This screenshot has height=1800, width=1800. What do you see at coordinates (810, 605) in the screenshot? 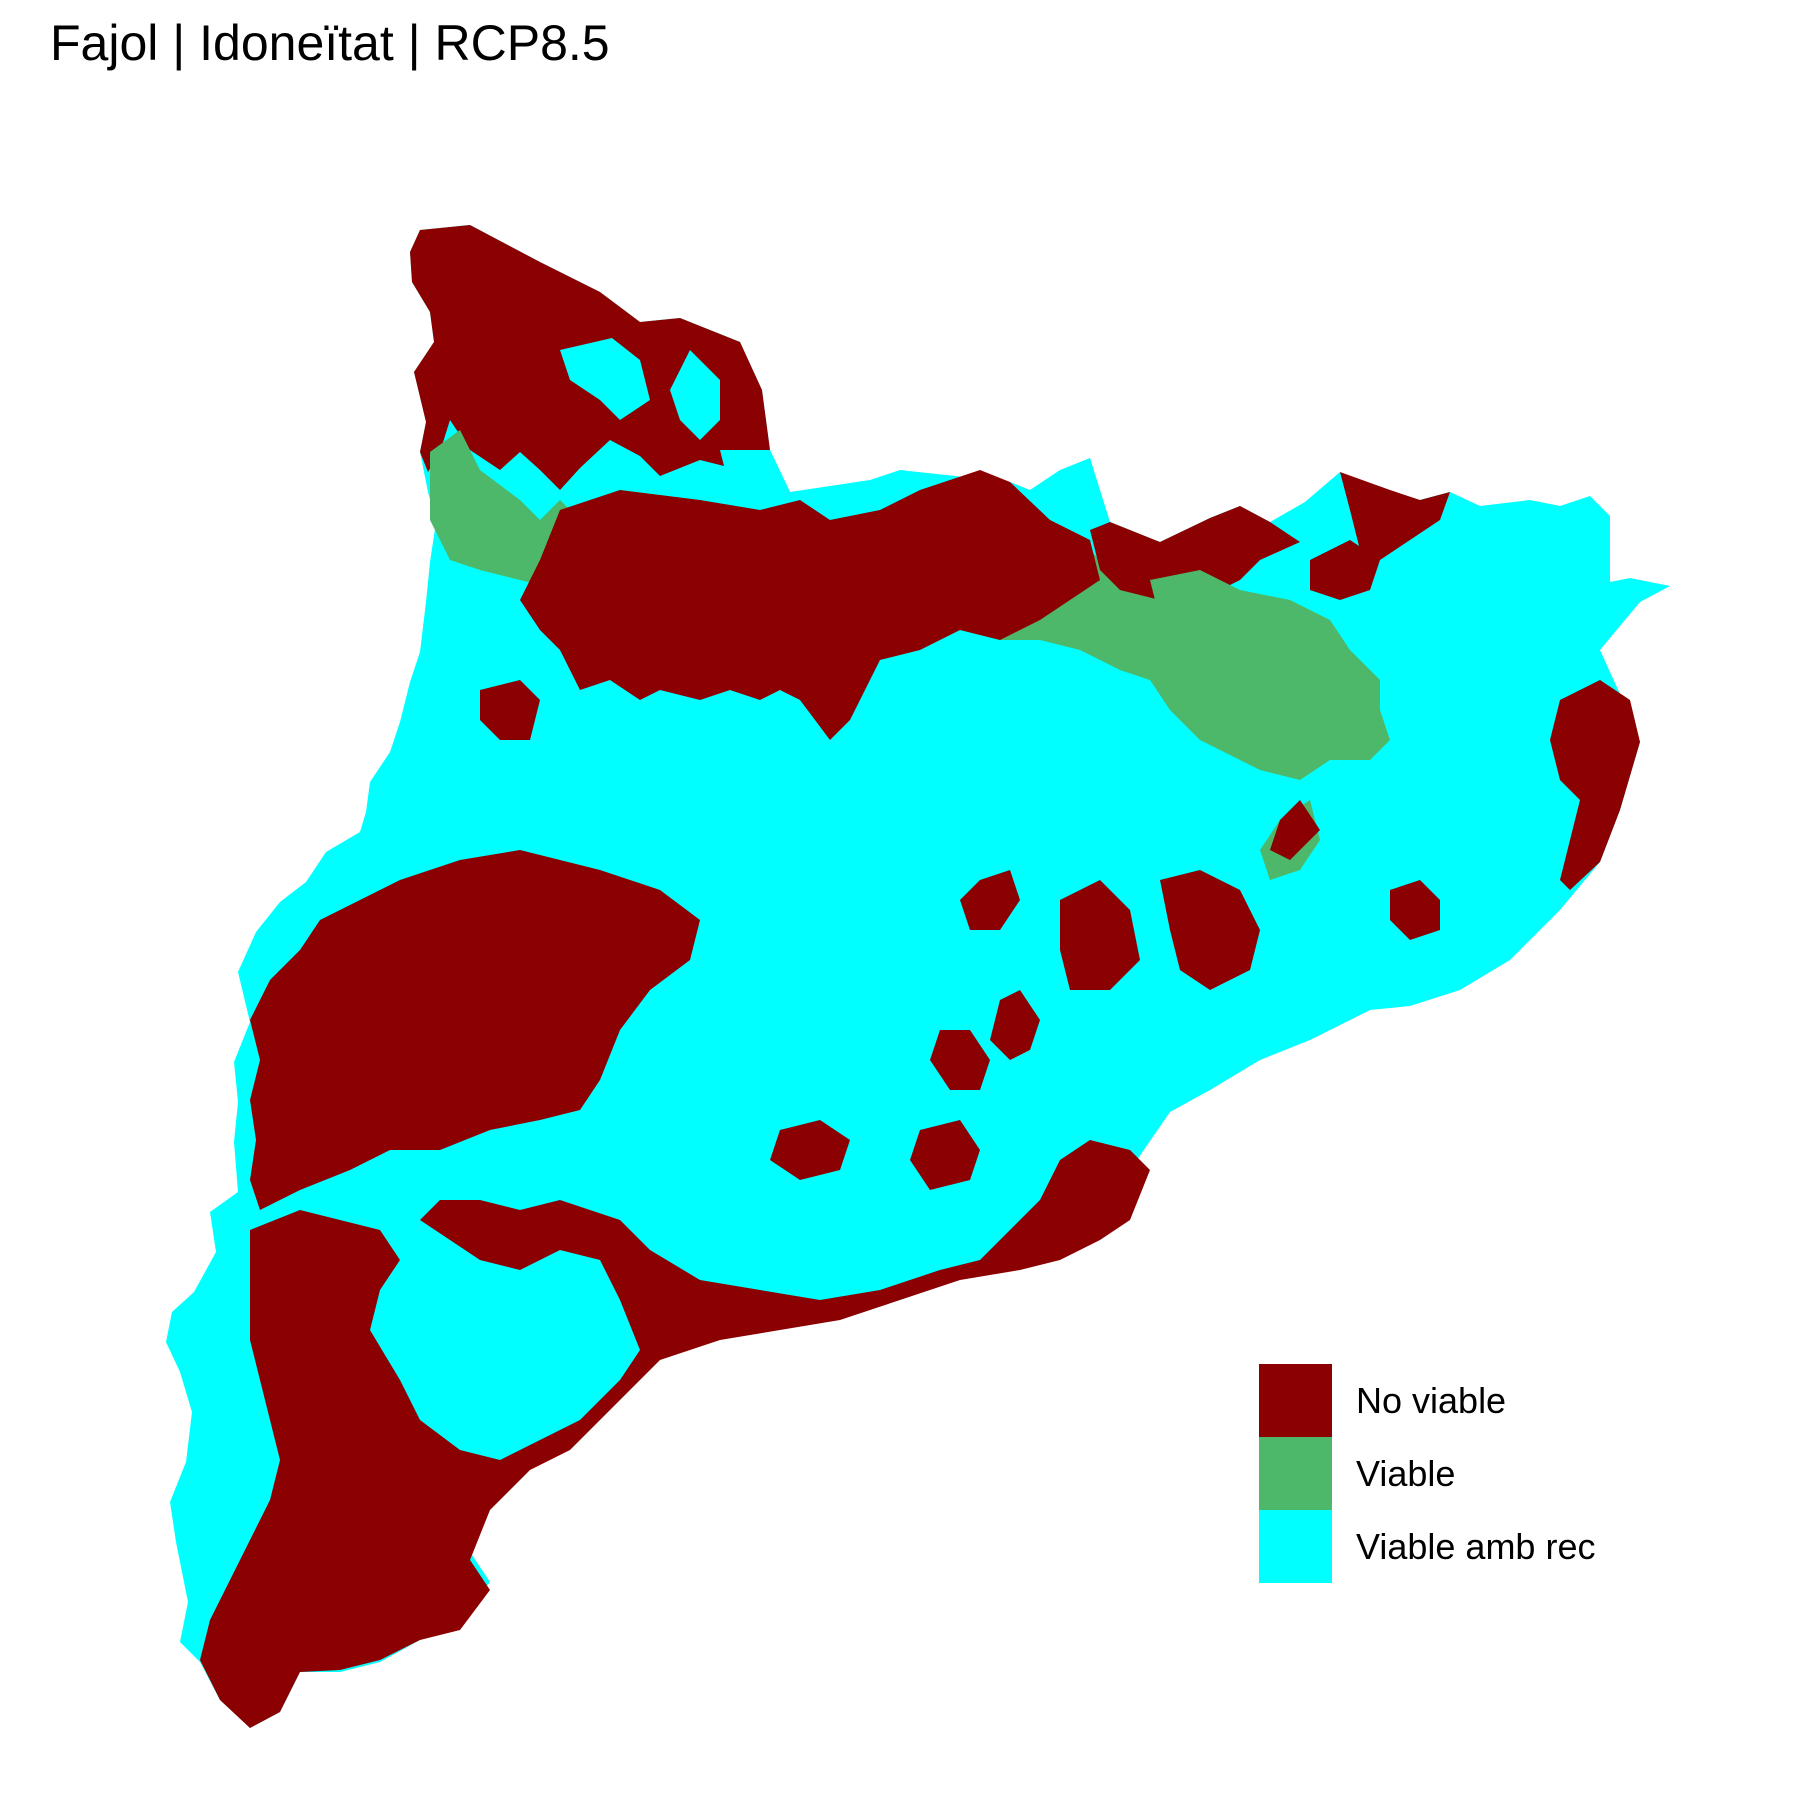
I see `region-no-viable-central-pyrenees` at bounding box center [810, 605].